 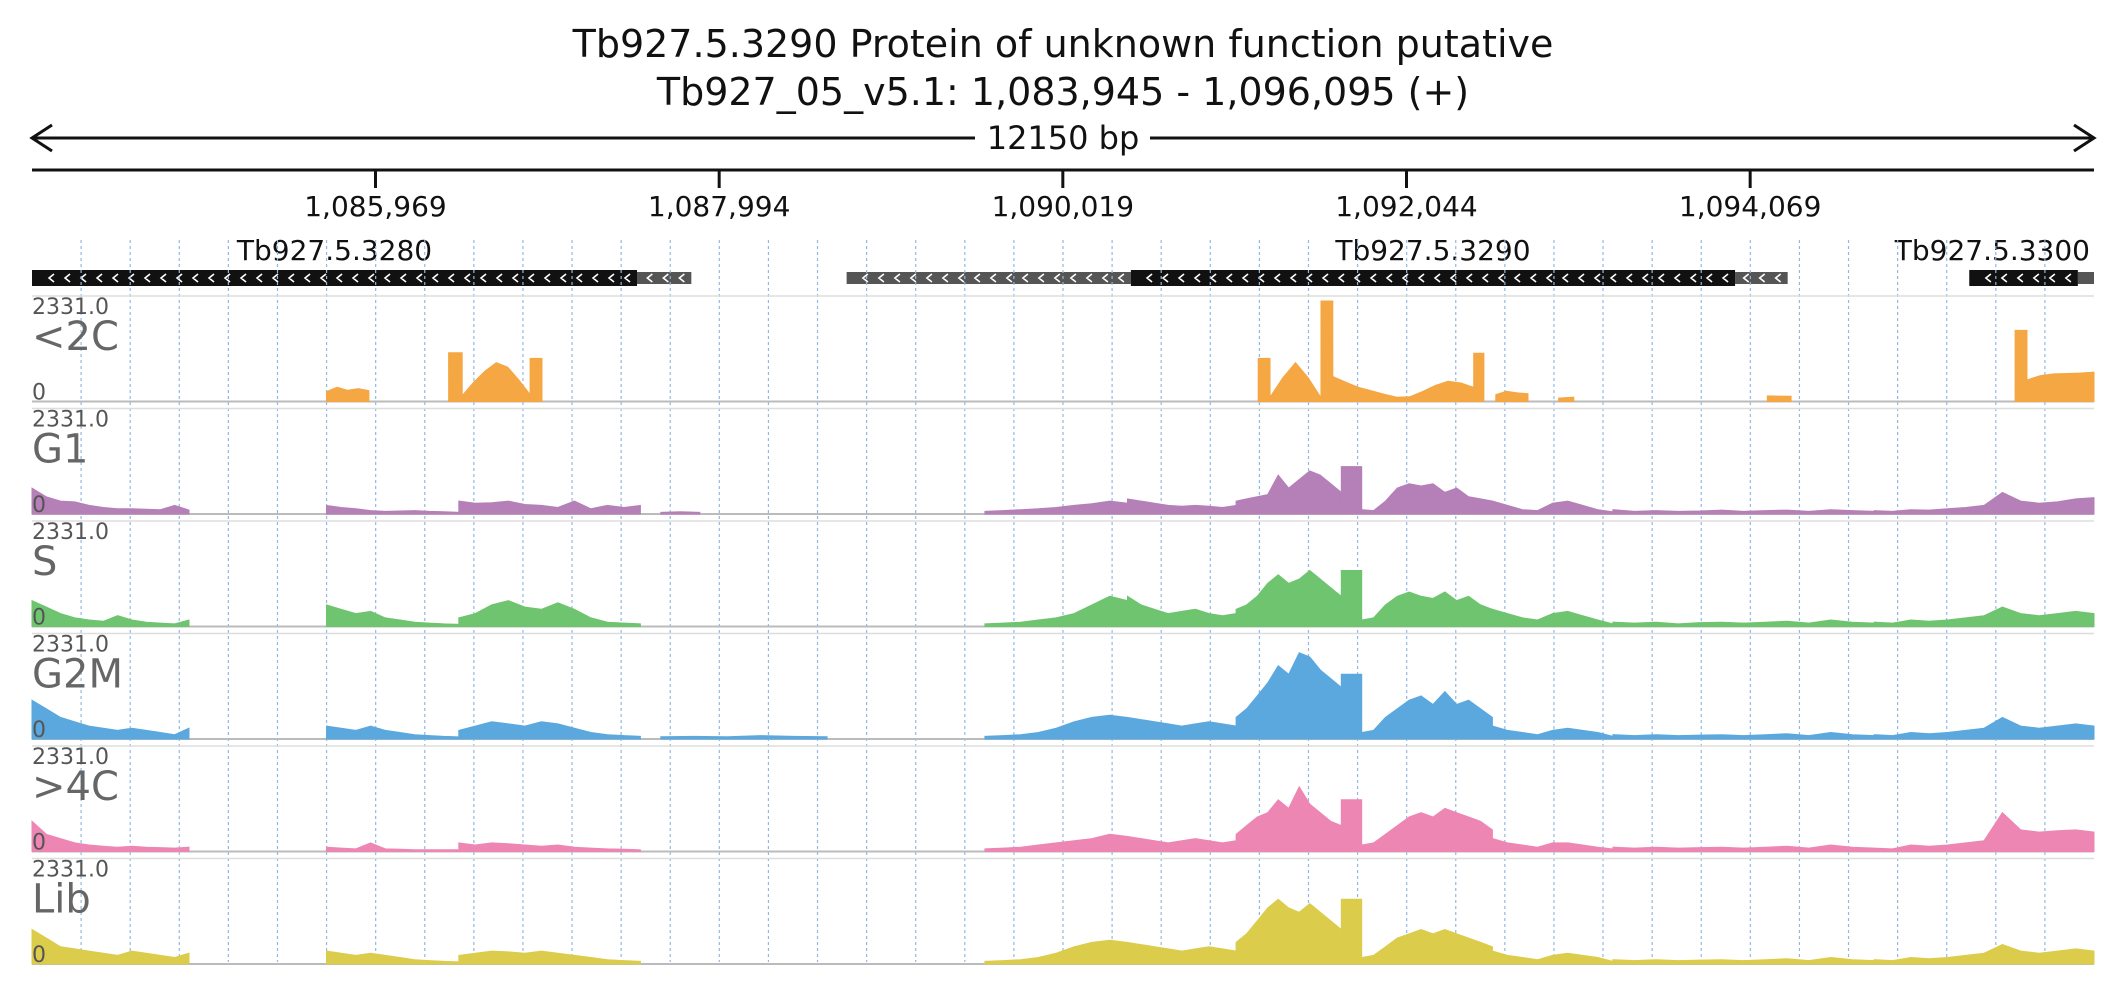 What do you see at coordinates (1992, 250) in the screenshot?
I see `gene-label: Tb927.5.3300` at bounding box center [1992, 250].